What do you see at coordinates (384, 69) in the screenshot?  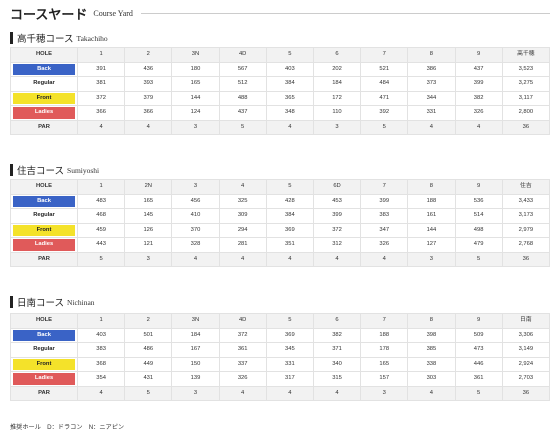 I see `yard-cell: 521` at bounding box center [384, 69].